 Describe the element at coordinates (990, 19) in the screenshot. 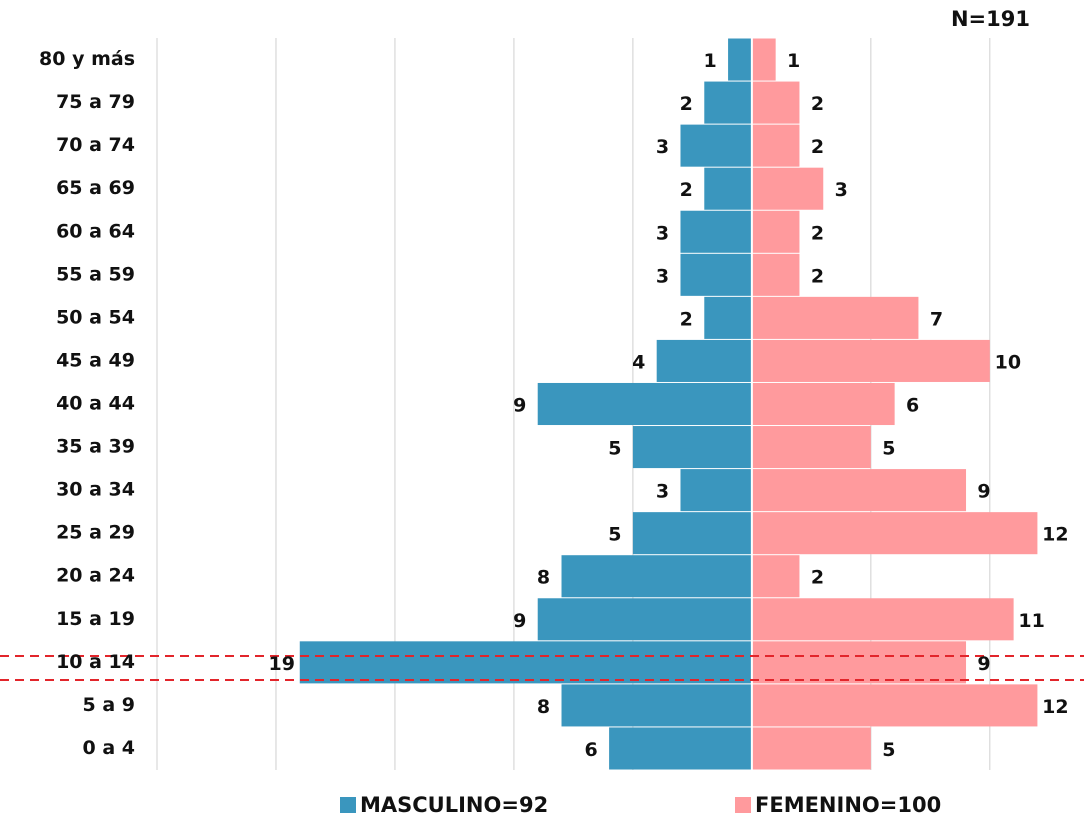

I see `sample-size: N=191` at that location.